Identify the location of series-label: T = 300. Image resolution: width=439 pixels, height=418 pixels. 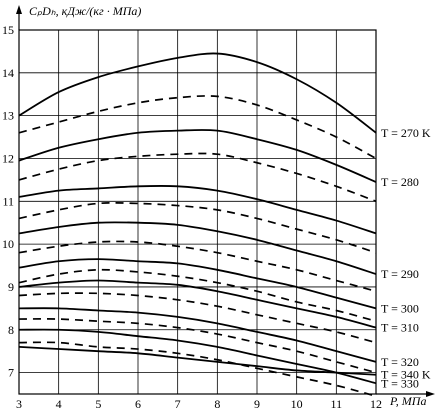
(400, 308).